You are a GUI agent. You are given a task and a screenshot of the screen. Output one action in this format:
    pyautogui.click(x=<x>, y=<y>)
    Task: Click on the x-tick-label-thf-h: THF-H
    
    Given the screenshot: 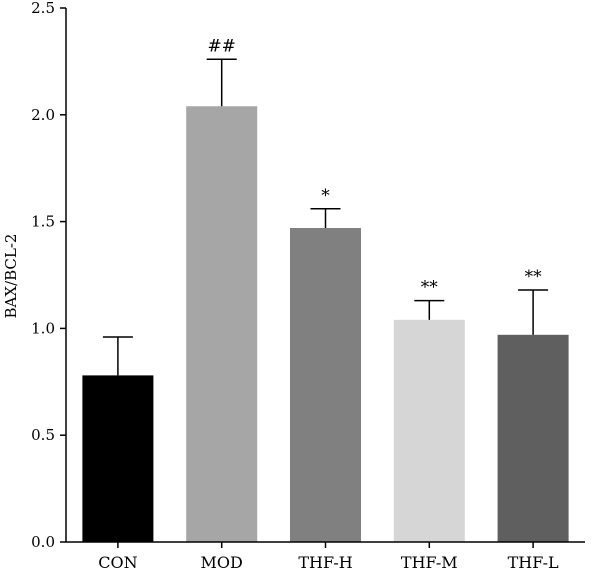 What is the action you would take?
    pyautogui.click(x=325, y=562)
    